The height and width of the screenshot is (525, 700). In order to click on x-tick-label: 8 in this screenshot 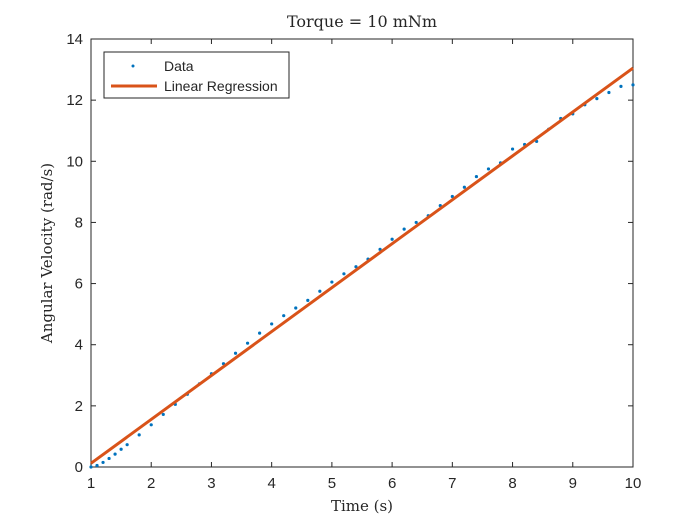, I will do `click(512, 483)`.